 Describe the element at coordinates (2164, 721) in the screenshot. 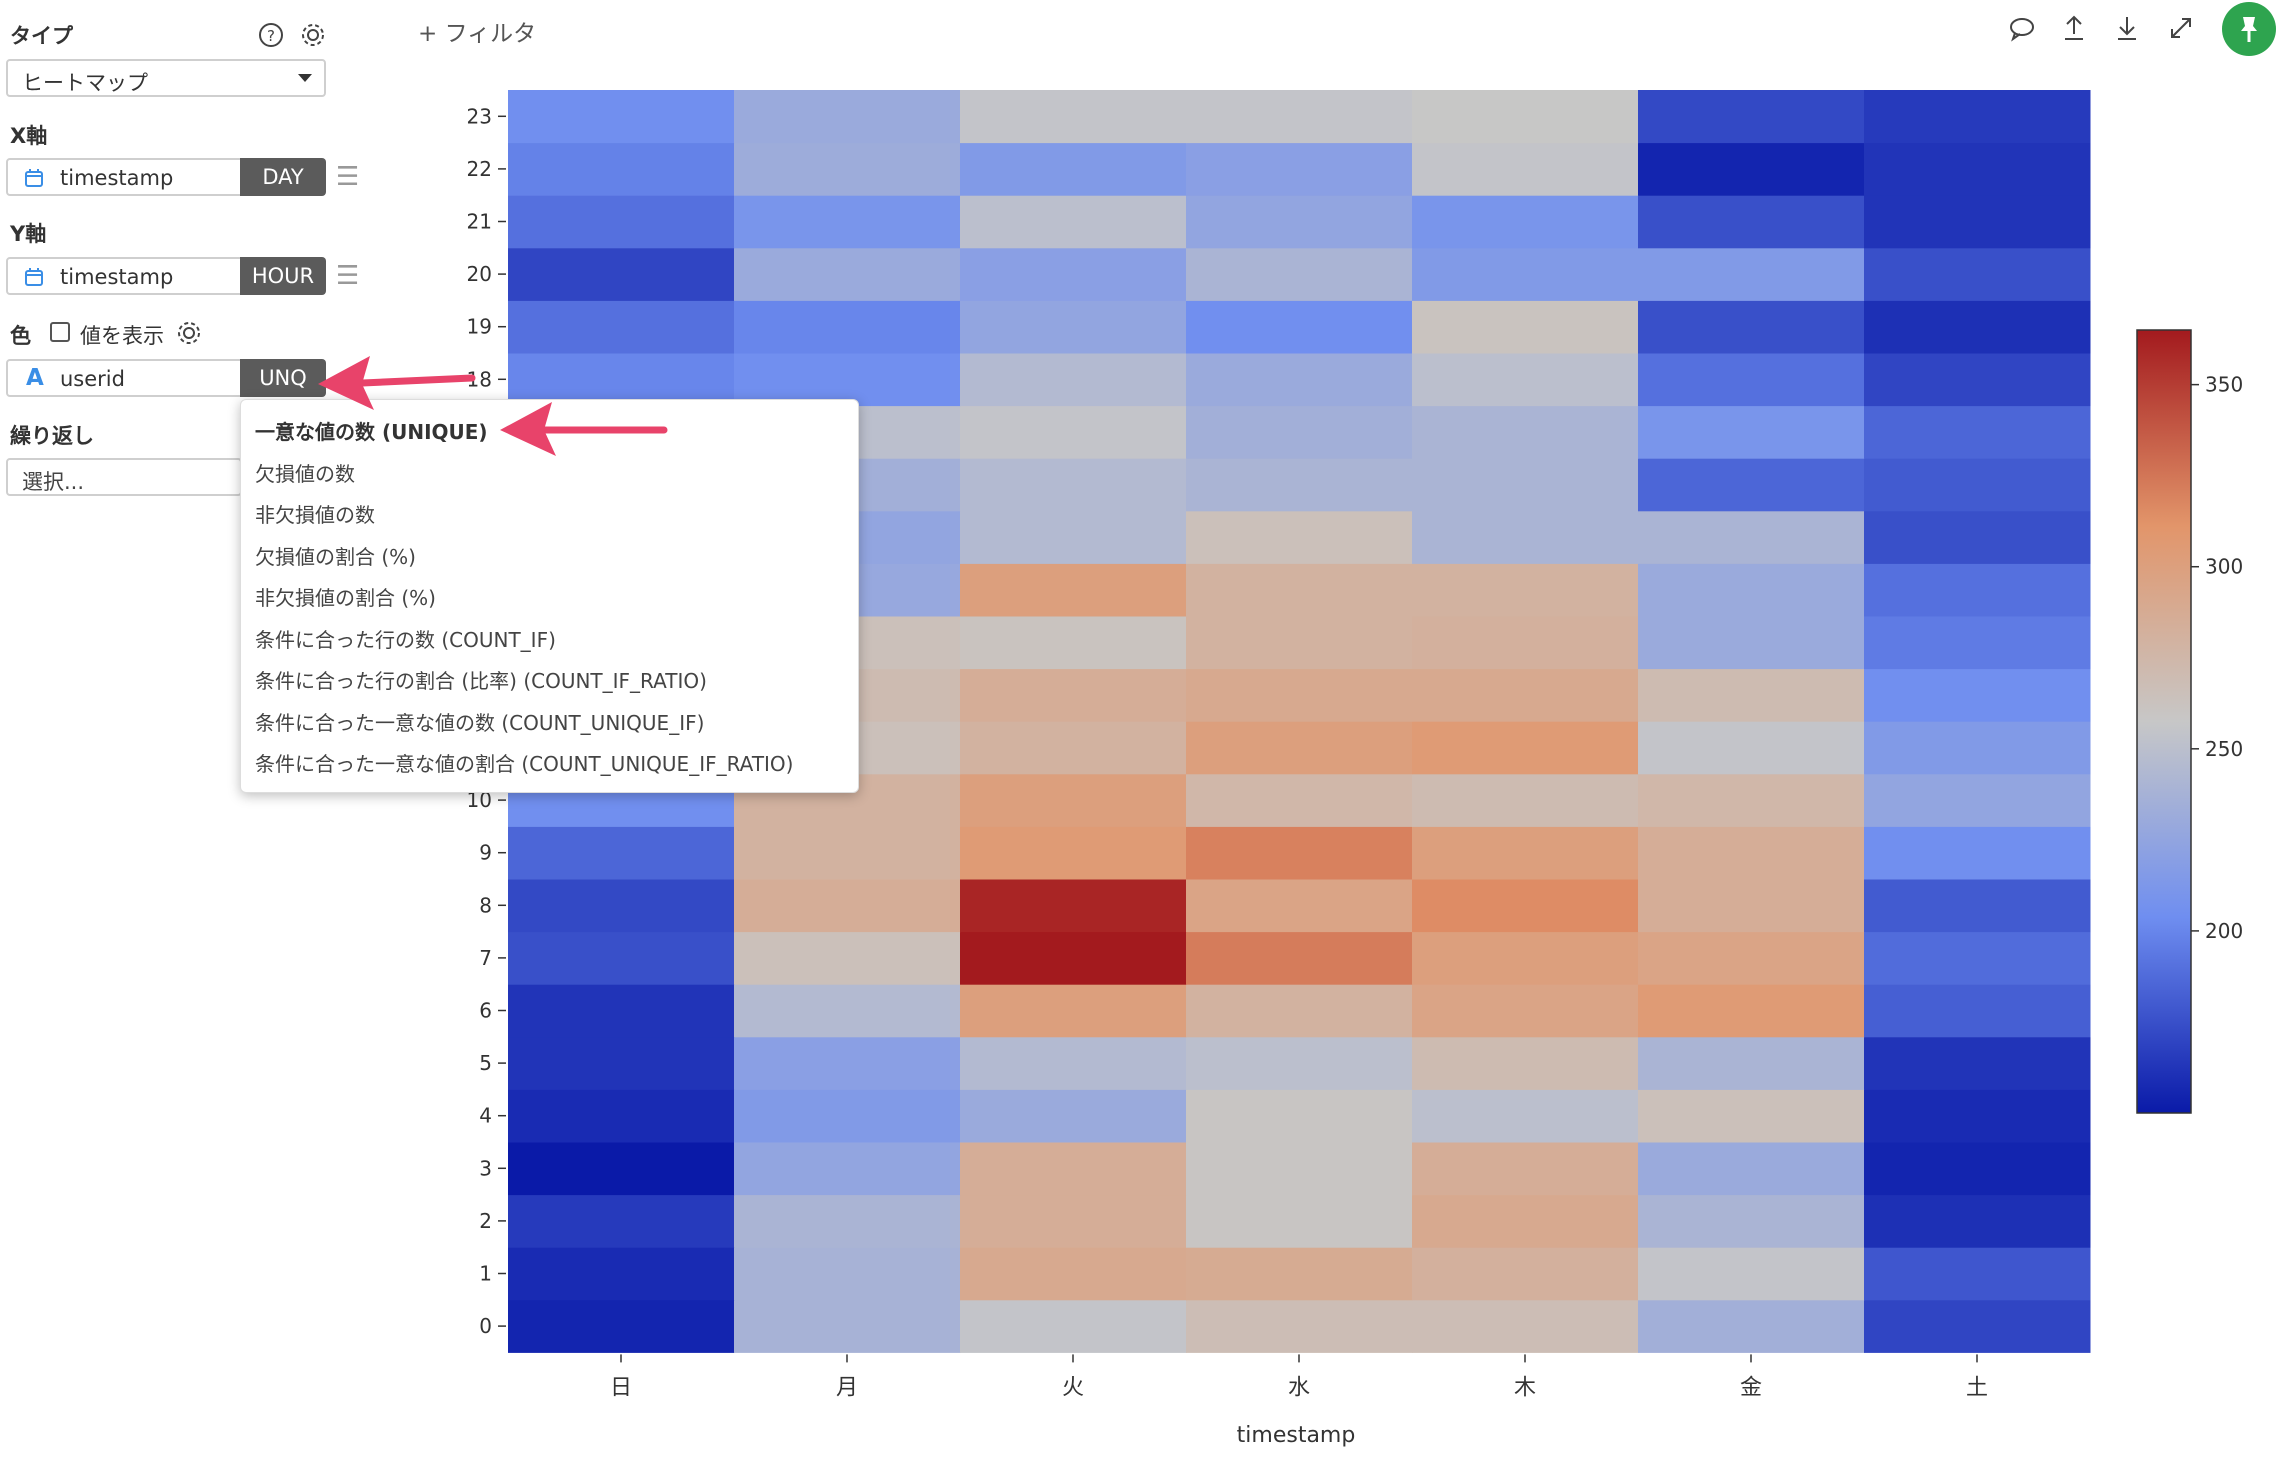

I see `colorbar-gradient` at that location.